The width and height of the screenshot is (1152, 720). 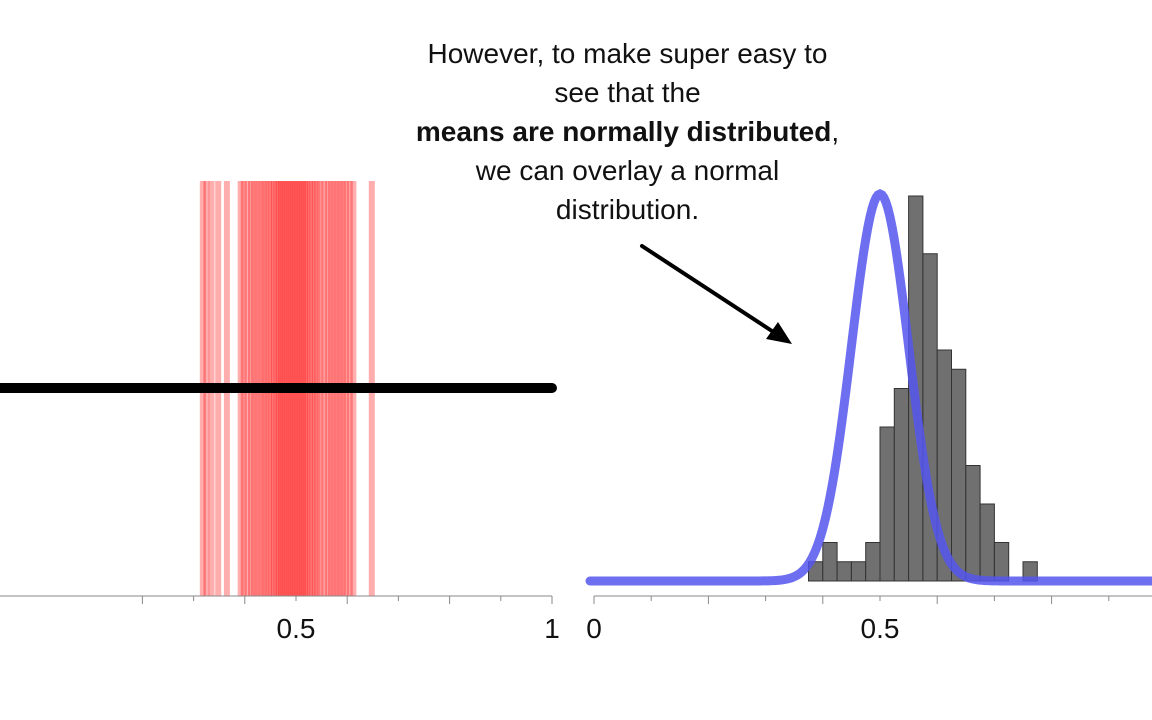 I want to click on hist-tick-label: 0.5, so click(x=880, y=628).